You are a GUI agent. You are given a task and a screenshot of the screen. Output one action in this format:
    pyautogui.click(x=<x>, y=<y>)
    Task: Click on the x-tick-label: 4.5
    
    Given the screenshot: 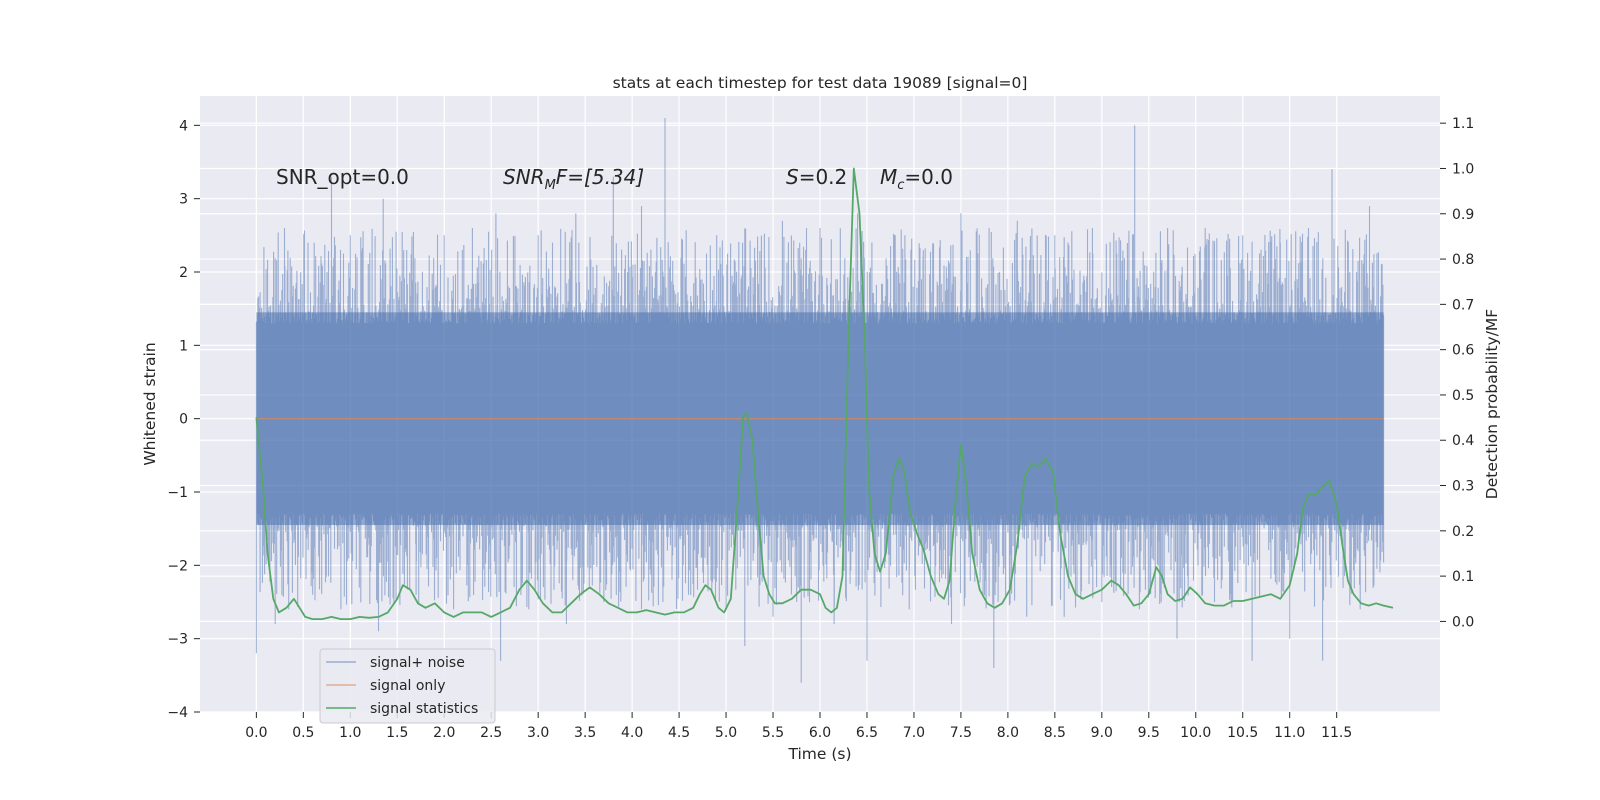 What is the action you would take?
    pyautogui.click(x=679, y=733)
    